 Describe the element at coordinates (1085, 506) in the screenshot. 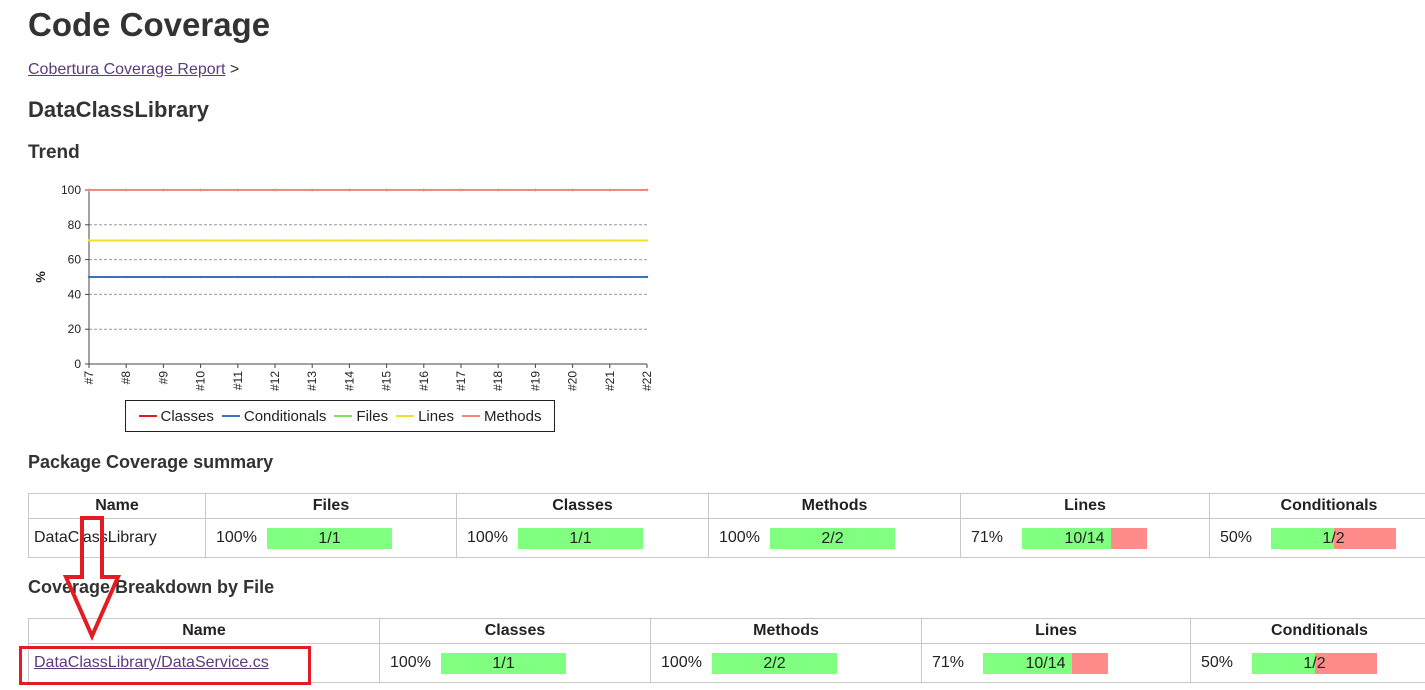

I see `col-header-lines: Lines` at that location.